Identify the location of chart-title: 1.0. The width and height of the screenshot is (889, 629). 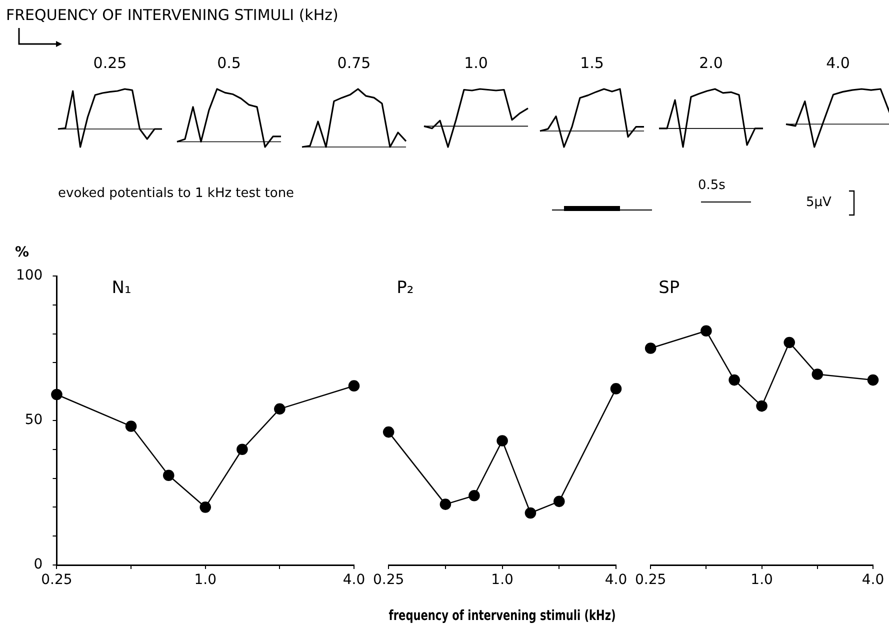
(476, 63).